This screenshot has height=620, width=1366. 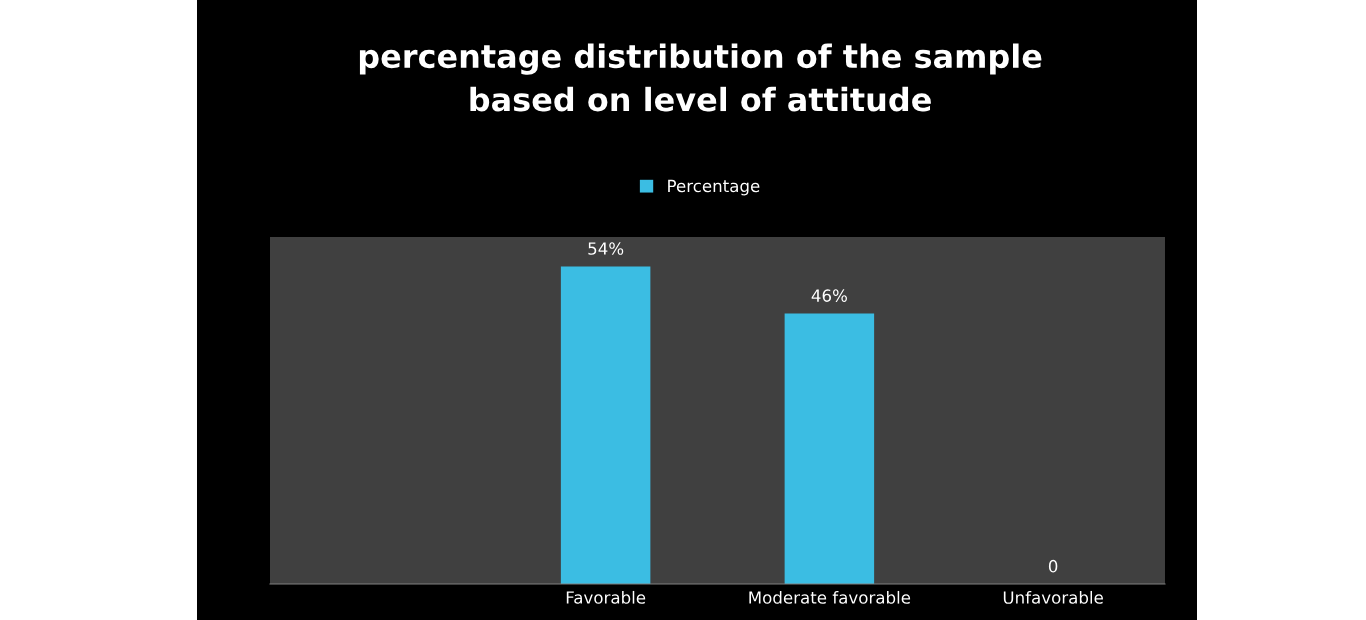 What do you see at coordinates (606, 597) in the screenshot?
I see `x-tick-label: Favorable` at bounding box center [606, 597].